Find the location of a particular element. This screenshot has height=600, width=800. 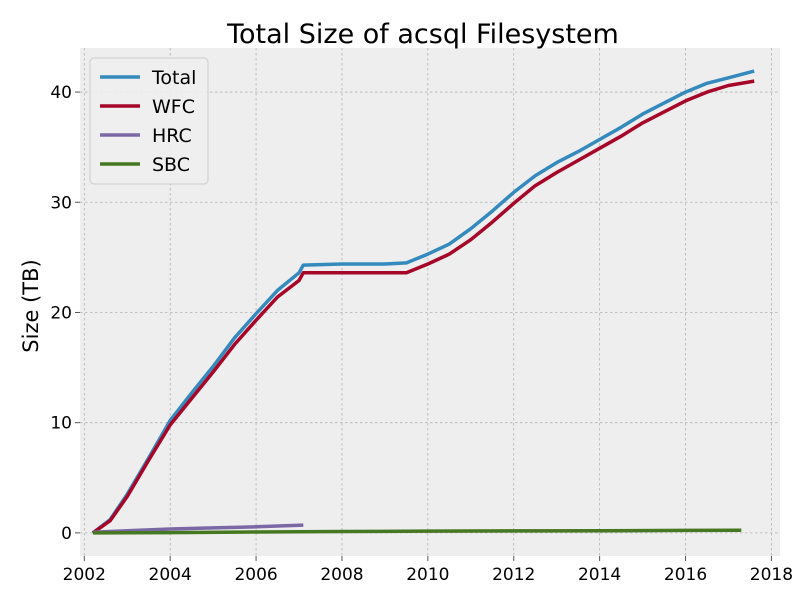

legend-box is located at coordinates (149, 121).